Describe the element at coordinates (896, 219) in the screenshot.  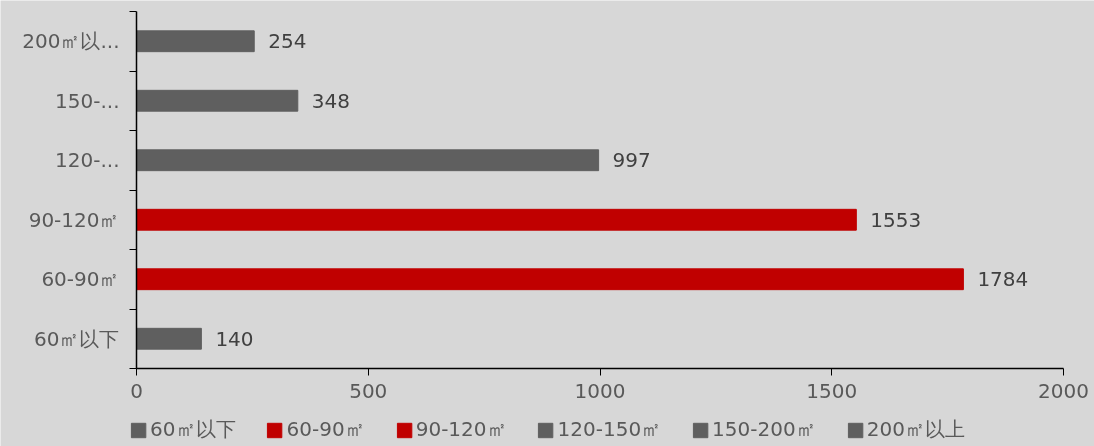
I see `data-label: 1553` at that location.